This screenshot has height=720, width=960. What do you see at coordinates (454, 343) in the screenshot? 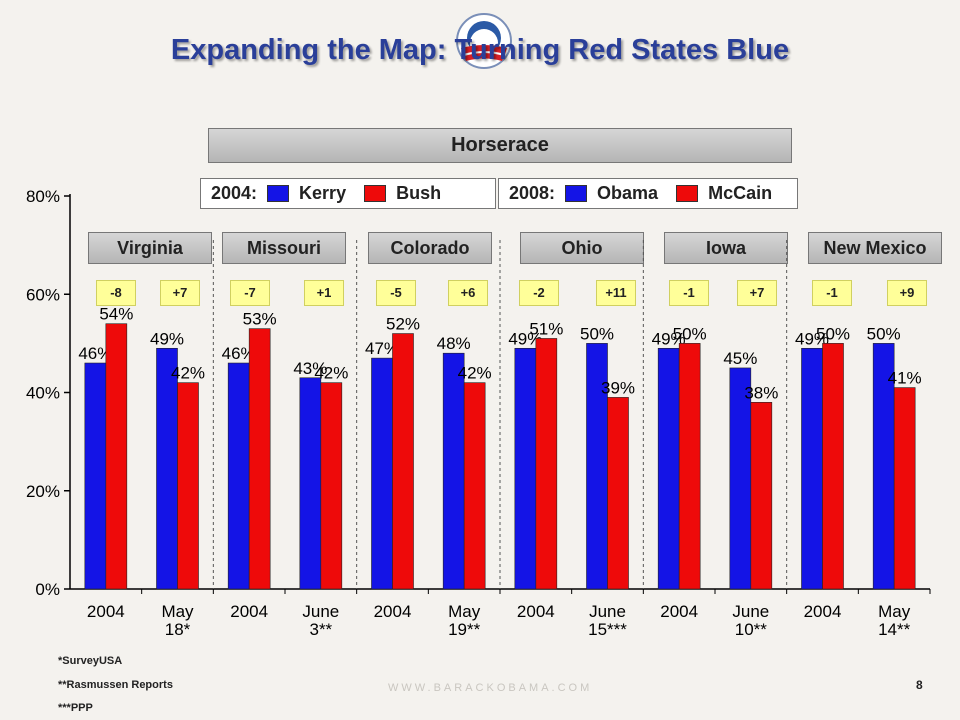
I see `data-label: 48%` at bounding box center [454, 343].